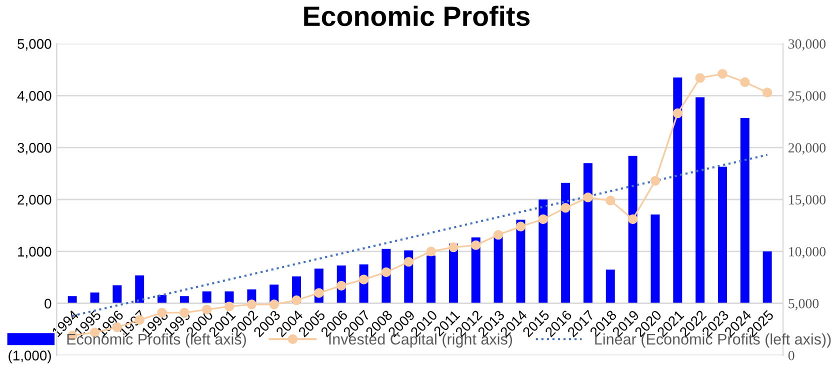 This screenshot has height=380, width=833. I want to click on y-tick-label: (1,000), so click(29, 357).